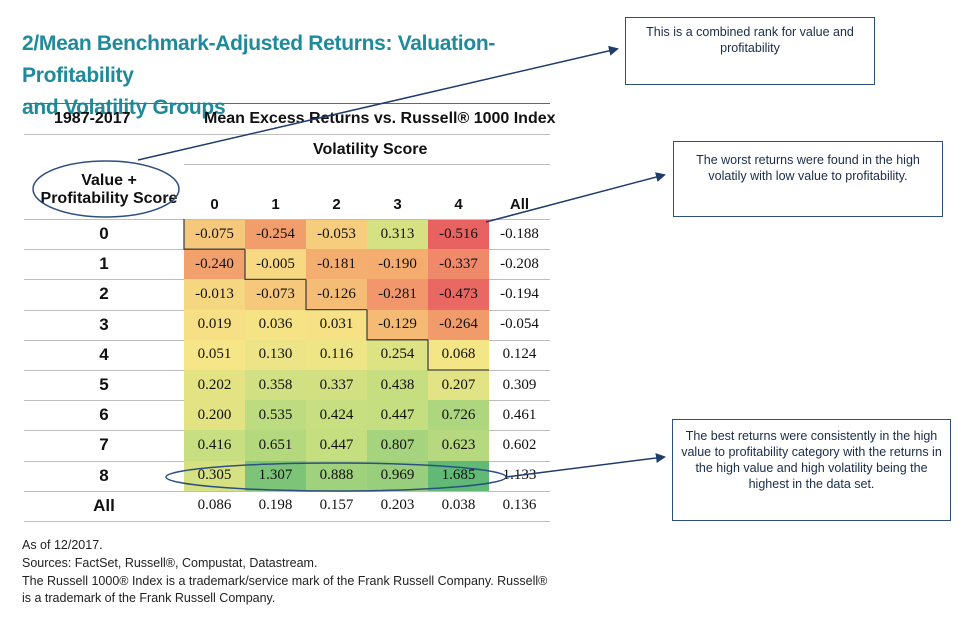 This screenshot has height=624, width=977. Describe the element at coordinates (519, 444) in the screenshot. I see `cell-r7-call: 0.602` at that location.